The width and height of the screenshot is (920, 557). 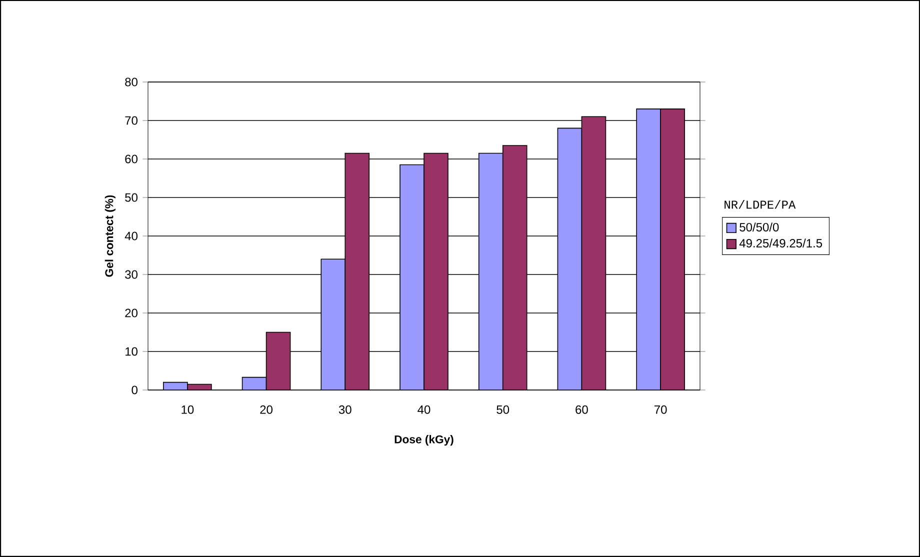 I want to click on x-tick-label: 50, so click(x=503, y=409).